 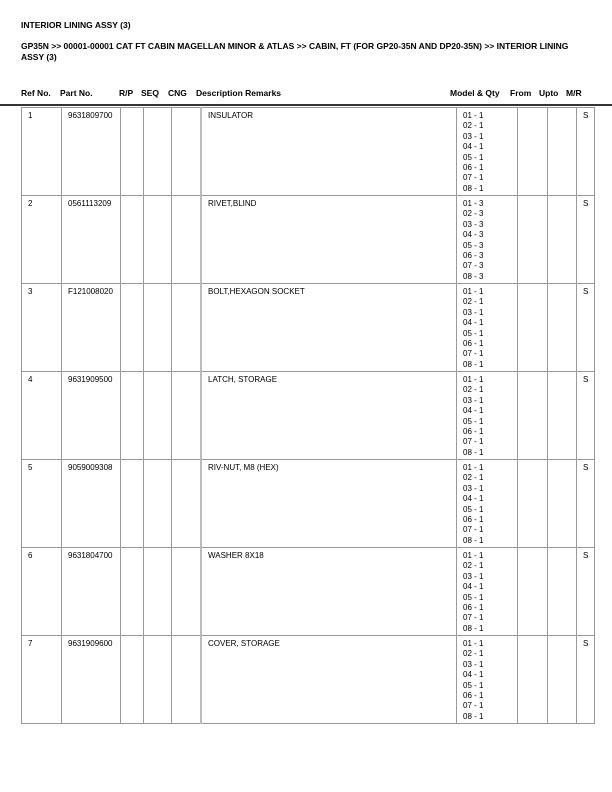 What do you see at coordinates (150, 93) in the screenshot?
I see `header-seq: SEQ` at bounding box center [150, 93].